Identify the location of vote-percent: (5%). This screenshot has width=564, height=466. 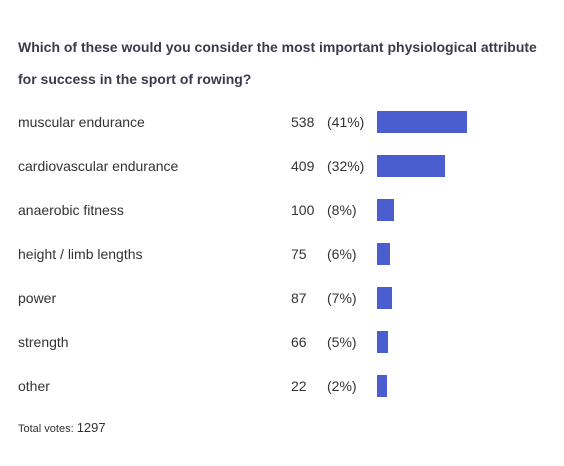
(342, 342).